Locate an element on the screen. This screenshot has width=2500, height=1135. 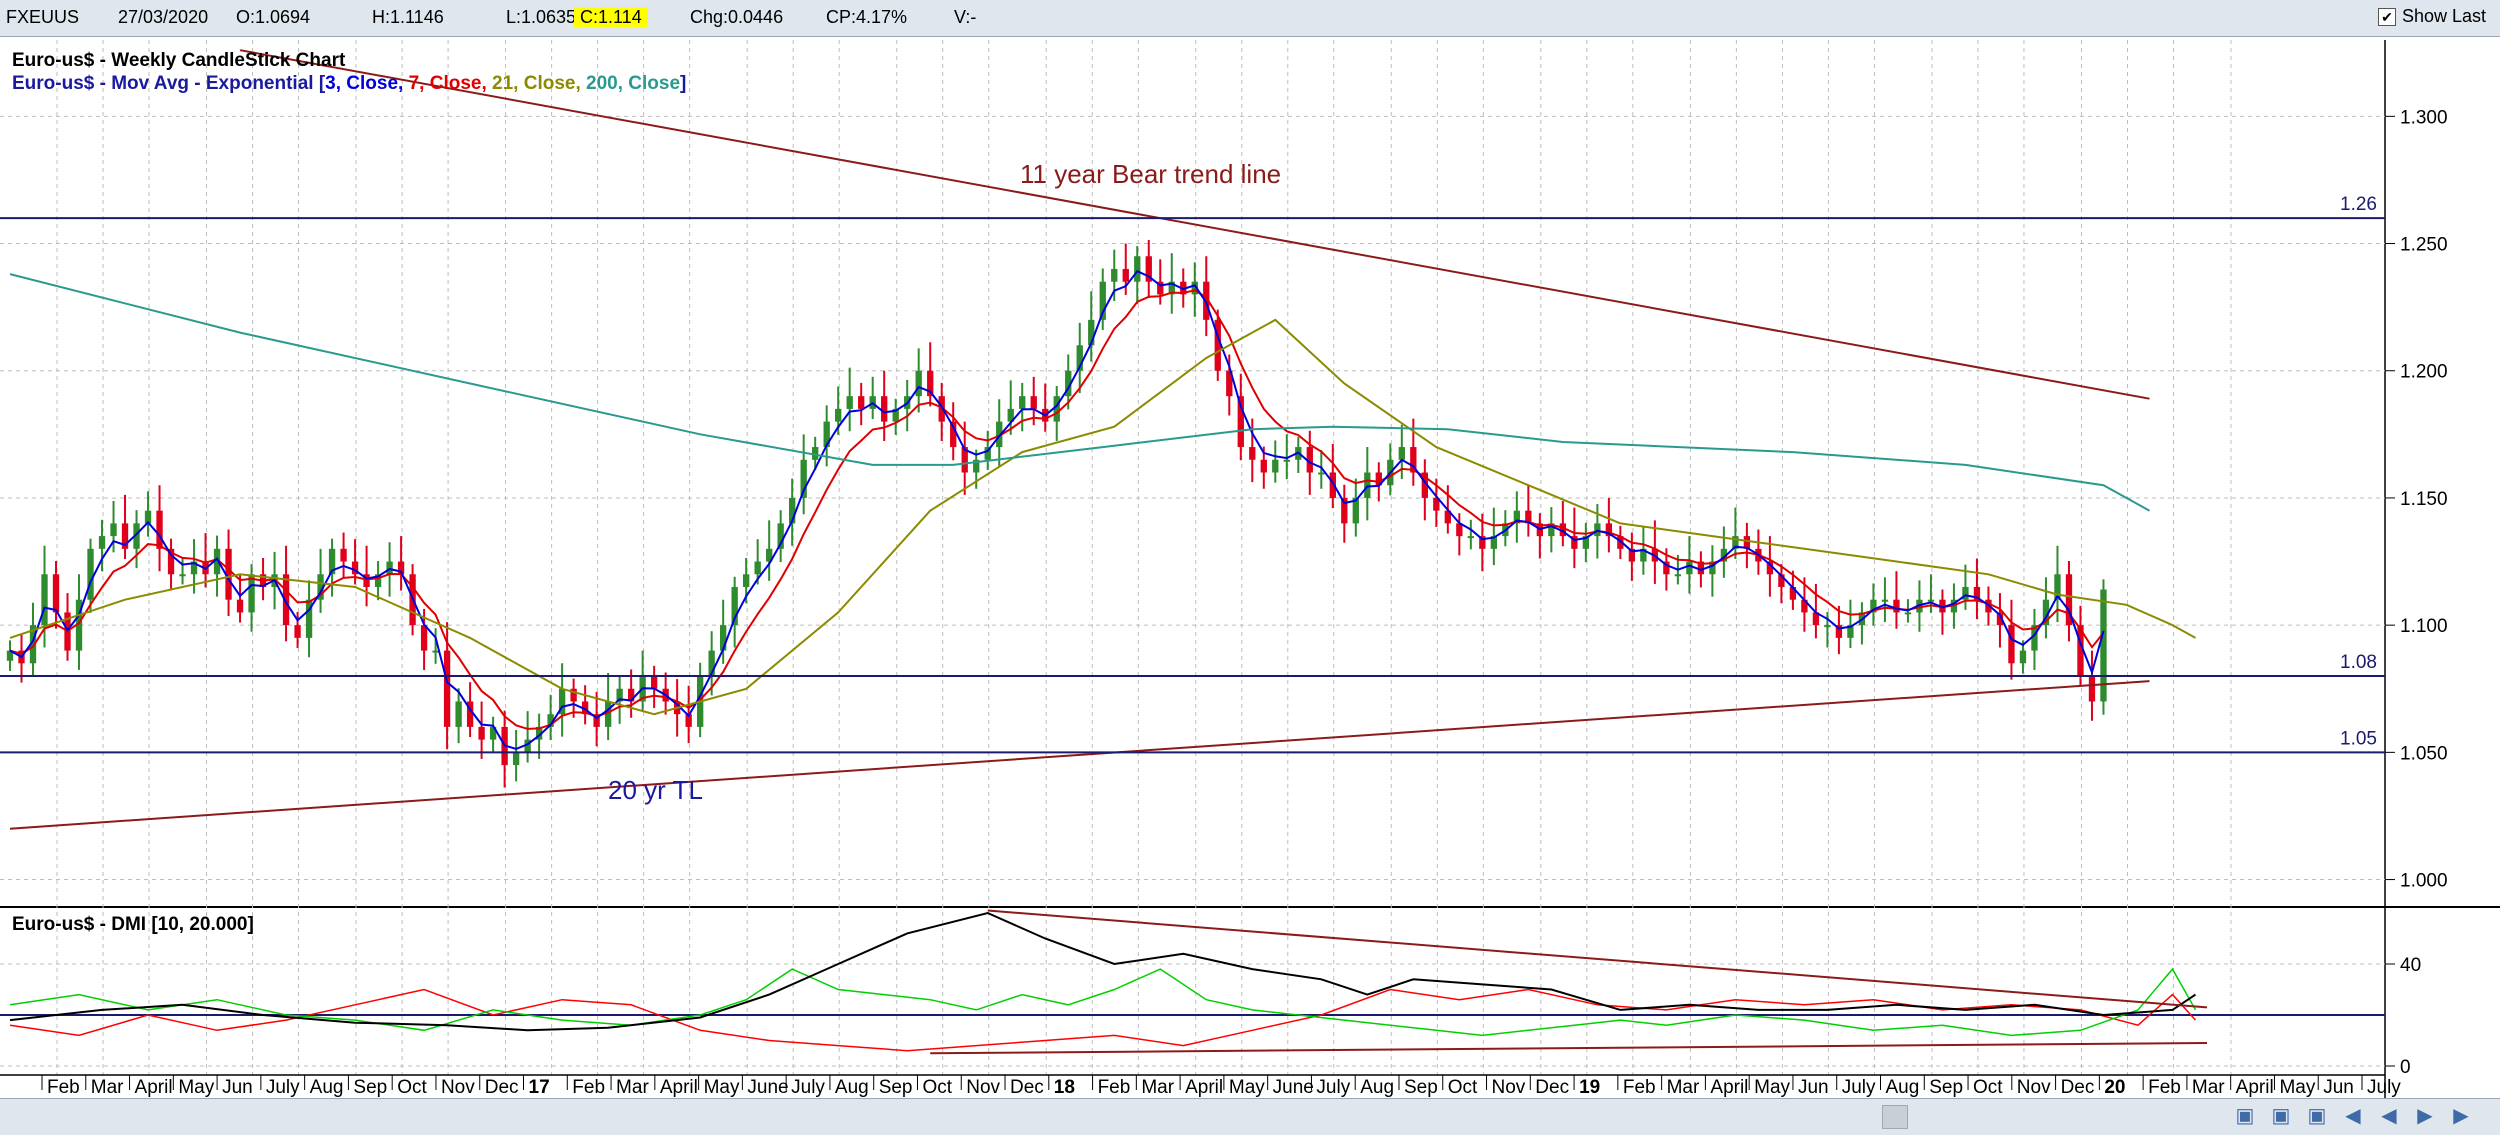
nav-prev-page-icon: ▣ is located at coordinates (2281, 1116).